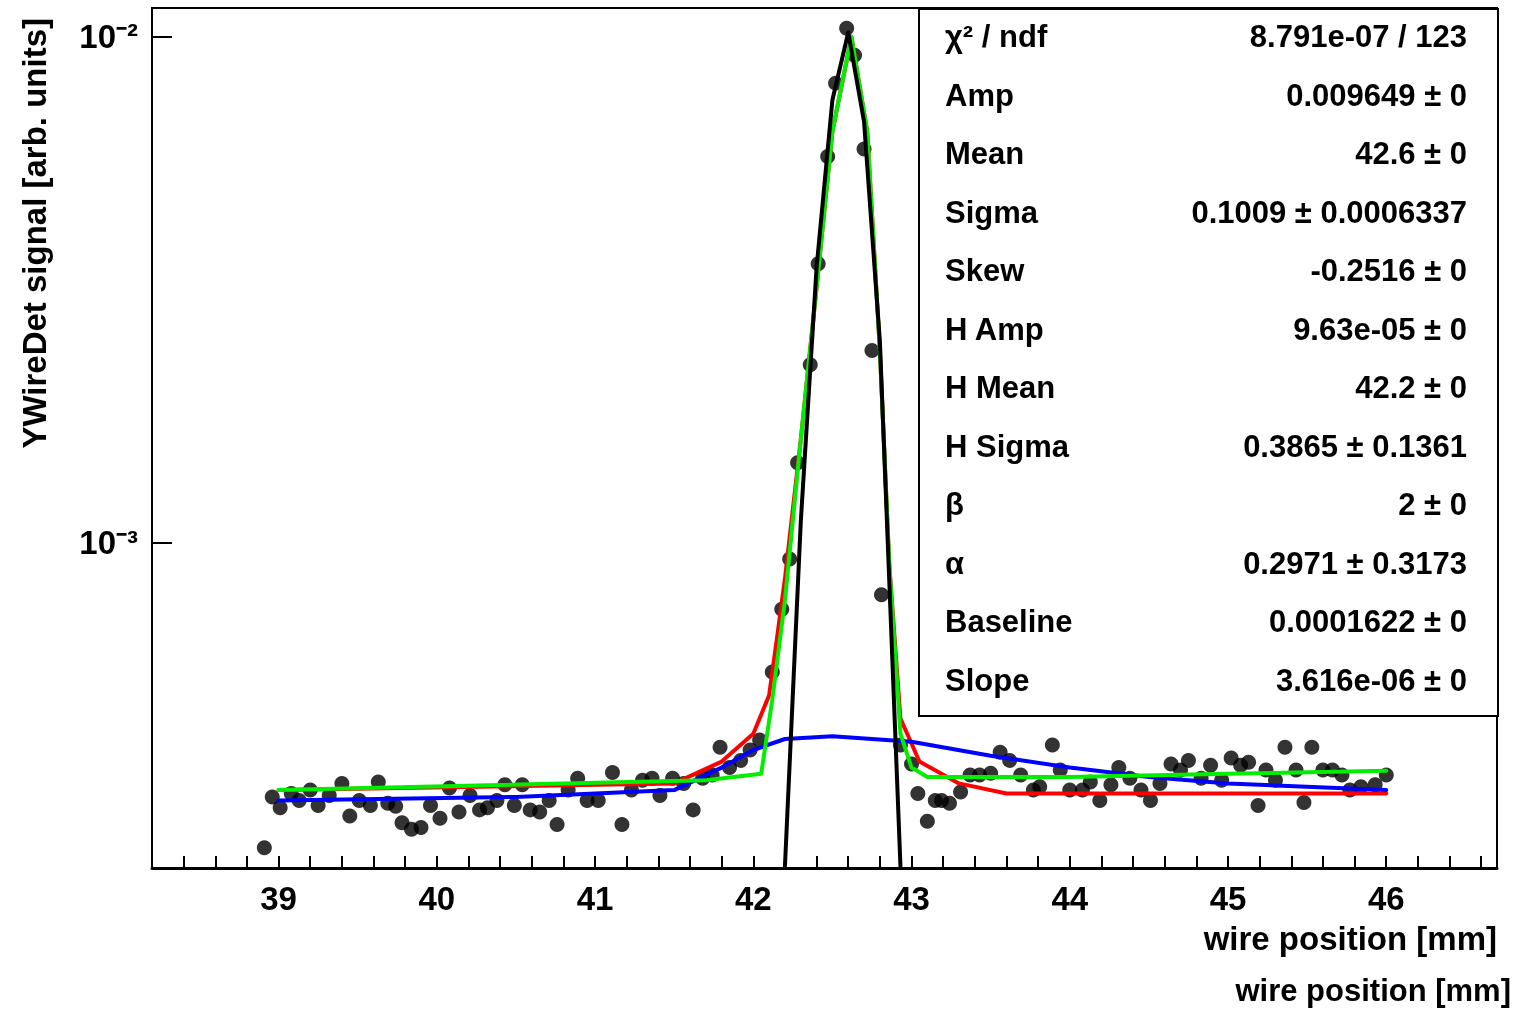 The height and width of the screenshot is (1015, 1517). Describe the element at coordinates (996, 36) in the screenshot. I see `annotation: χ² / ndf` at that location.